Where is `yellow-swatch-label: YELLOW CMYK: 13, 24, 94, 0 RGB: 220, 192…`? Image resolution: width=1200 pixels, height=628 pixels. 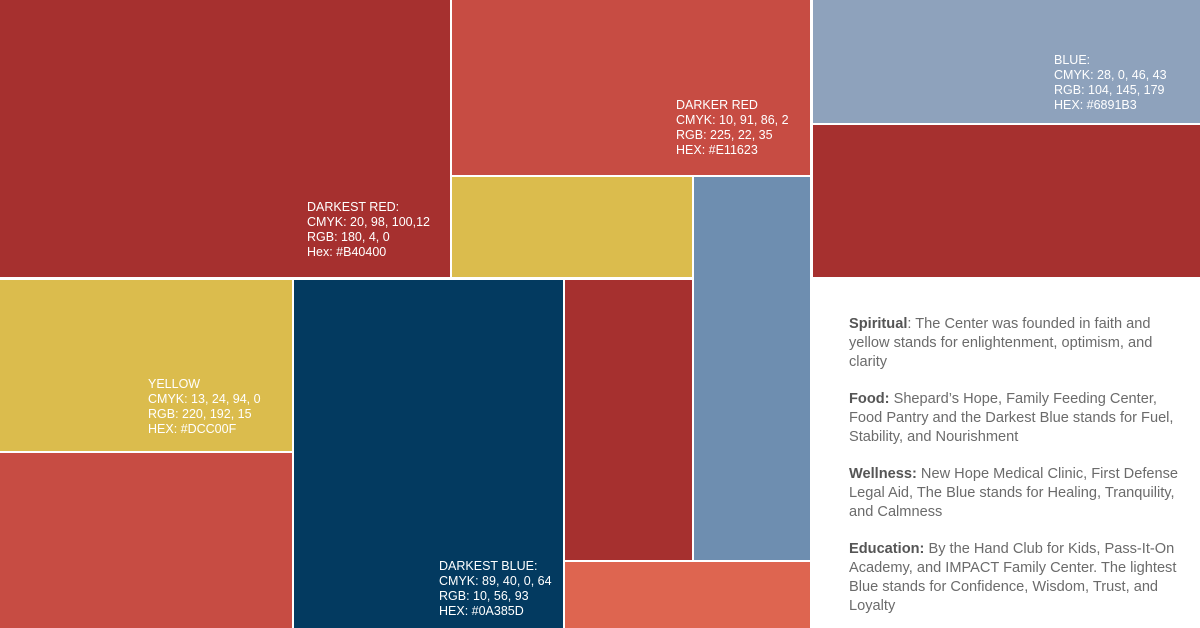
yellow-swatch-label: YELLOW CMYK: 13, 24, 94, 0 RGB: 220, 192… is located at coordinates (204, 407).